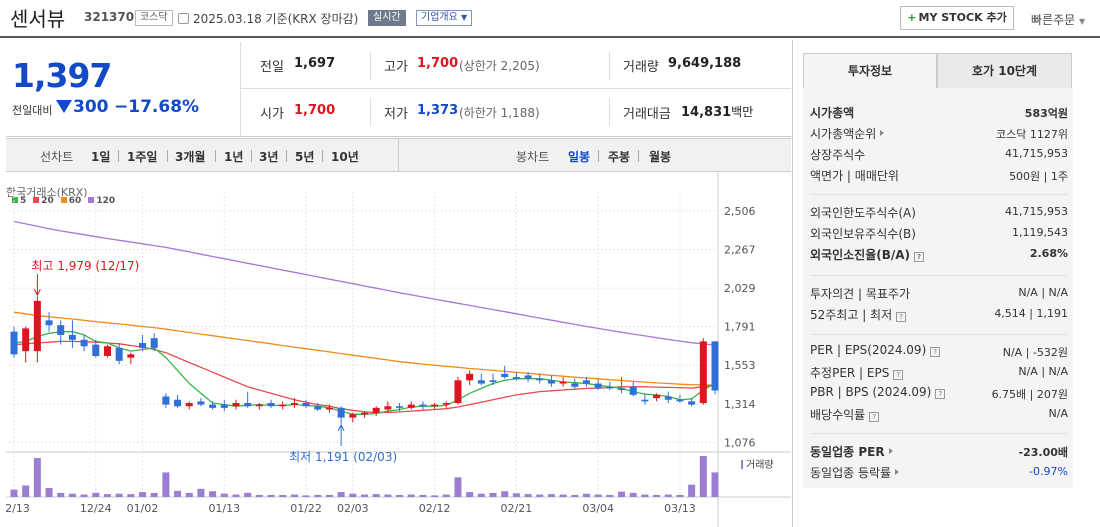  What do you see at coordinates (660, 157) in the screenshot?
I see `tab-monthly: 월봉` at bounding box center [660, 157].